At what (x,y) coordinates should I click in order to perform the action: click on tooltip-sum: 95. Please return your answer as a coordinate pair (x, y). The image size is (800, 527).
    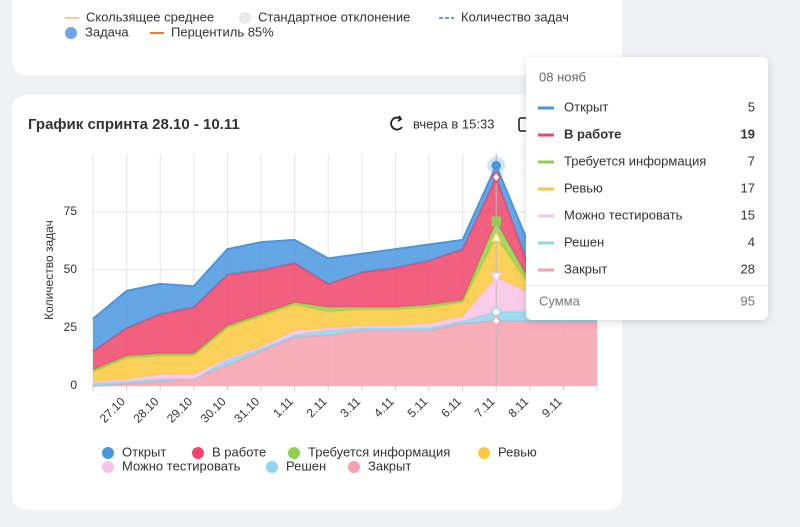
    Looking at the image, I should click on (748, 300).